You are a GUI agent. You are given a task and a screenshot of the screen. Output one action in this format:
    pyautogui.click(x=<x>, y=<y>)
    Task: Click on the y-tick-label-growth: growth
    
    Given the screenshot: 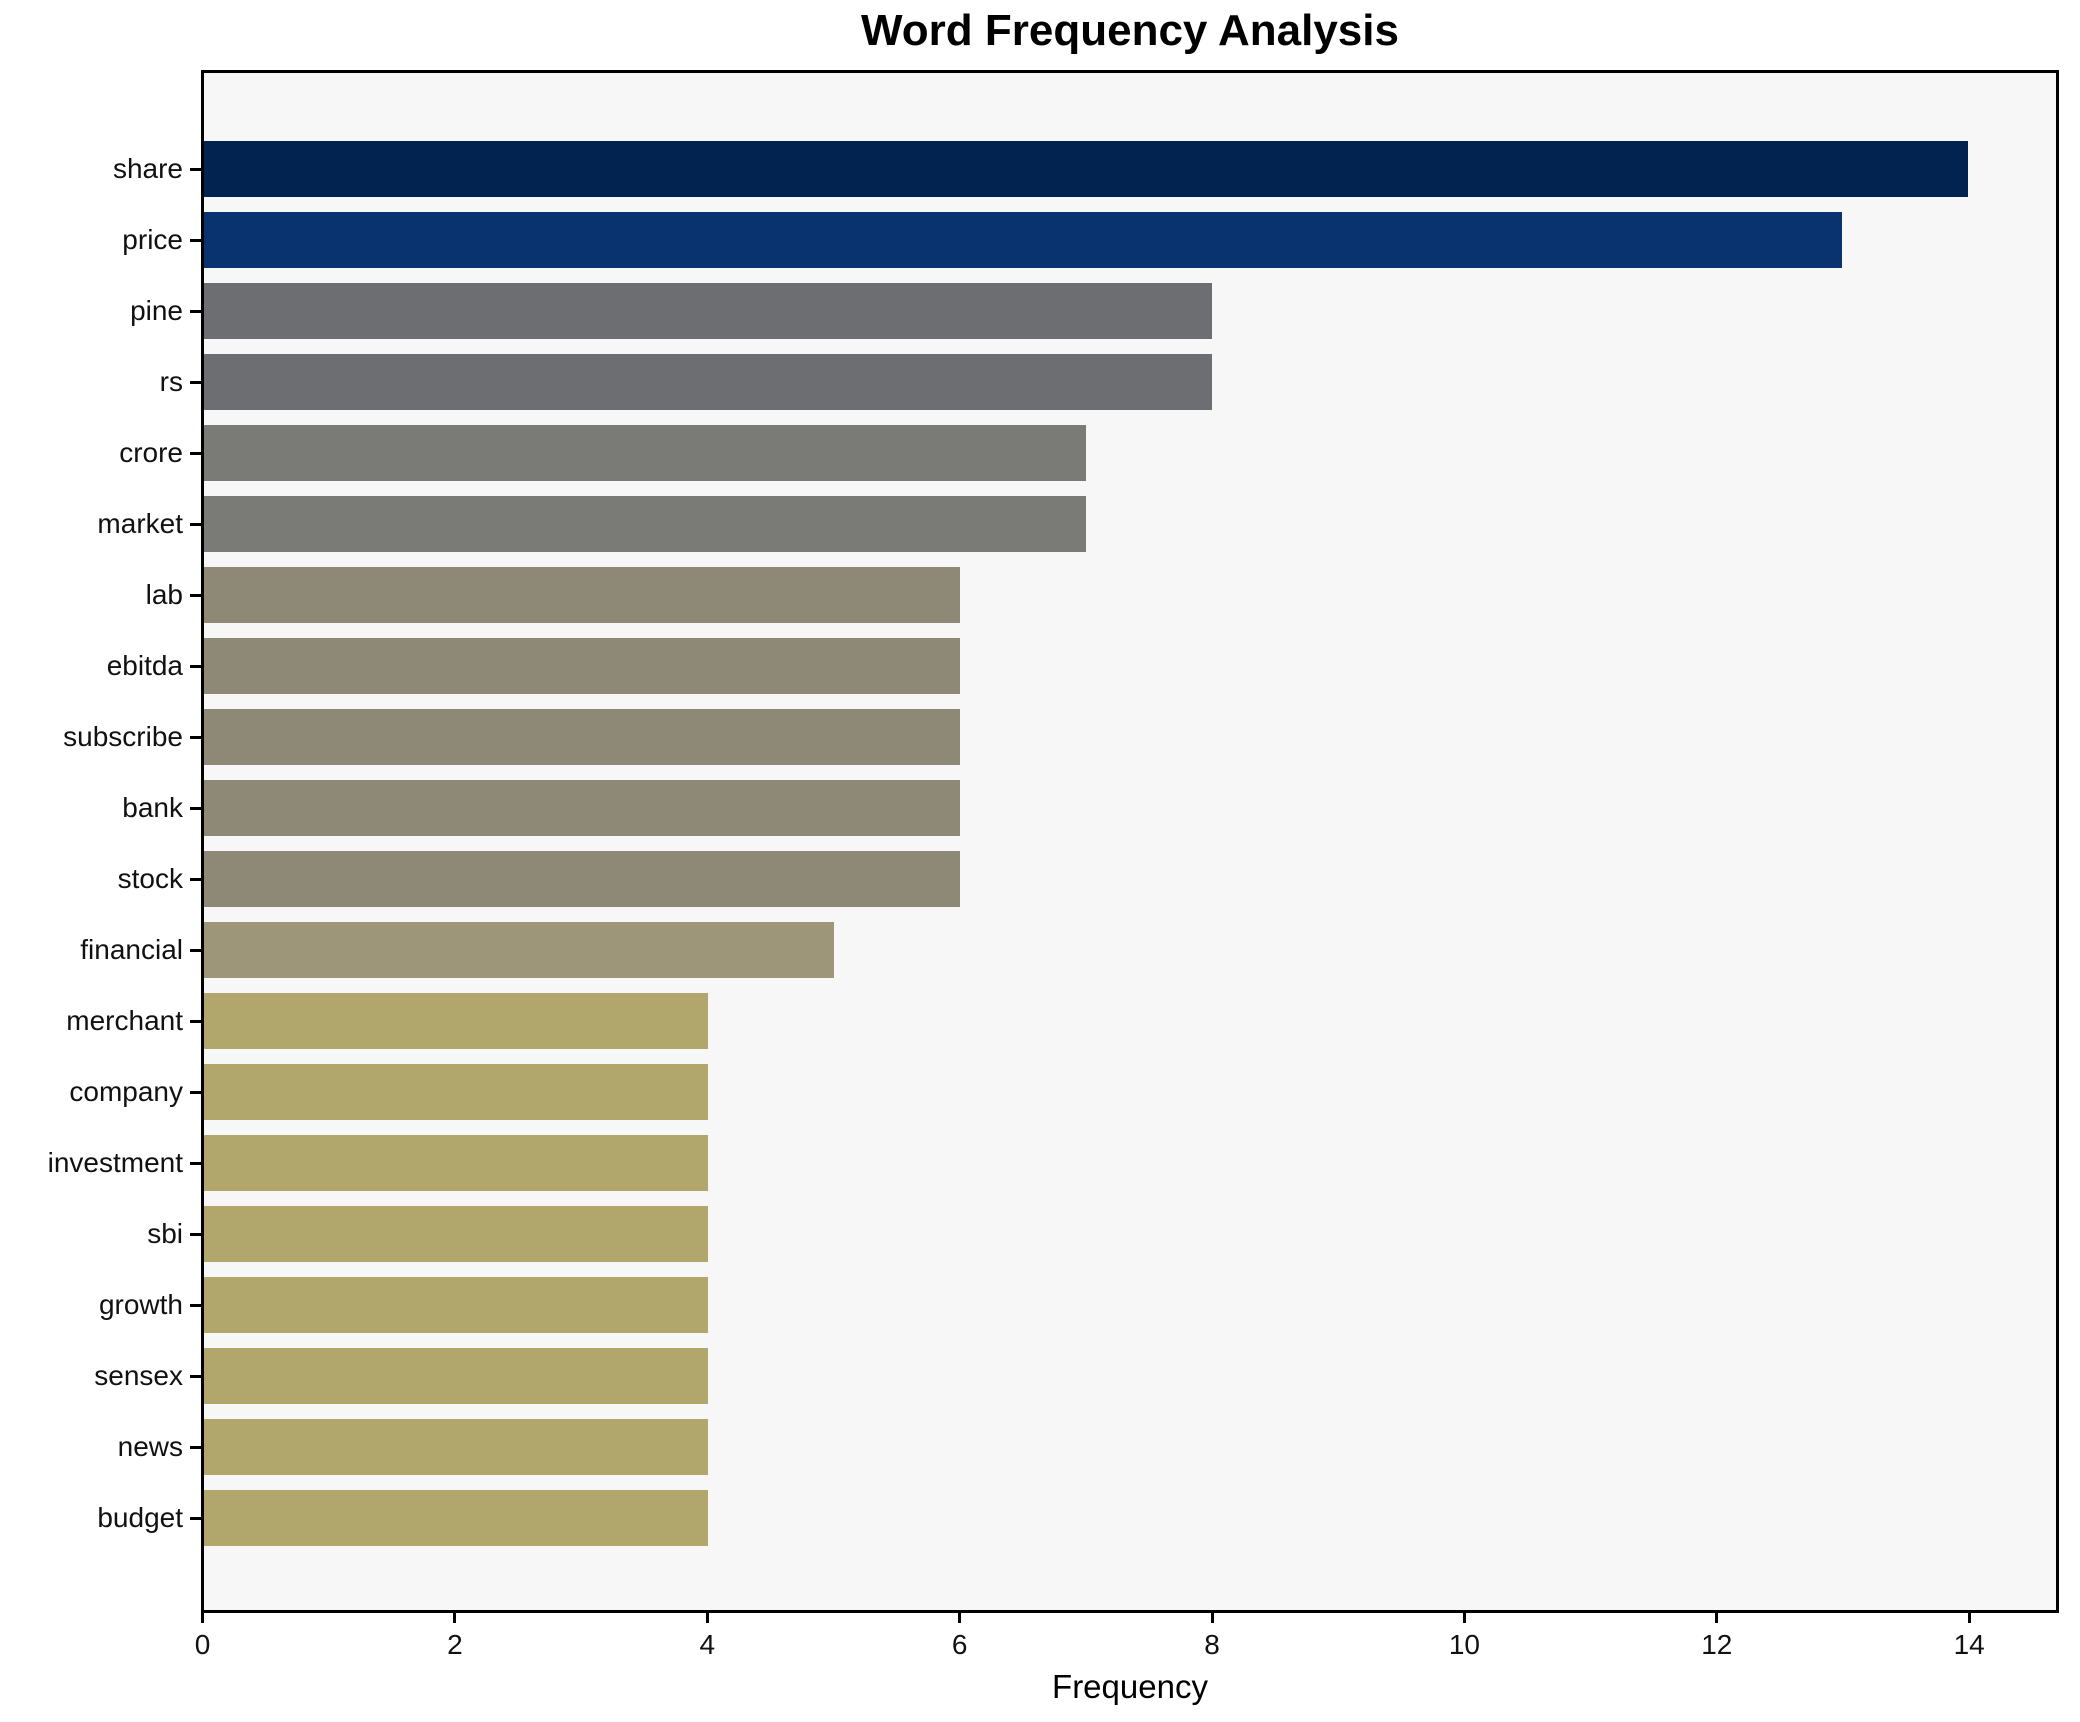 What is the action you would take?
    pyautogui.click(x=140, y=1304)
    